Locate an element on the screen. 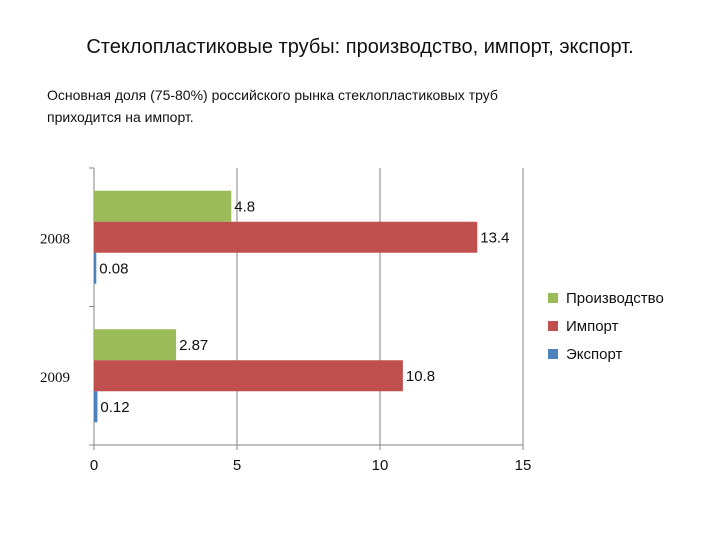  x-tick-label: 5 is located at coordinates (237, 465).